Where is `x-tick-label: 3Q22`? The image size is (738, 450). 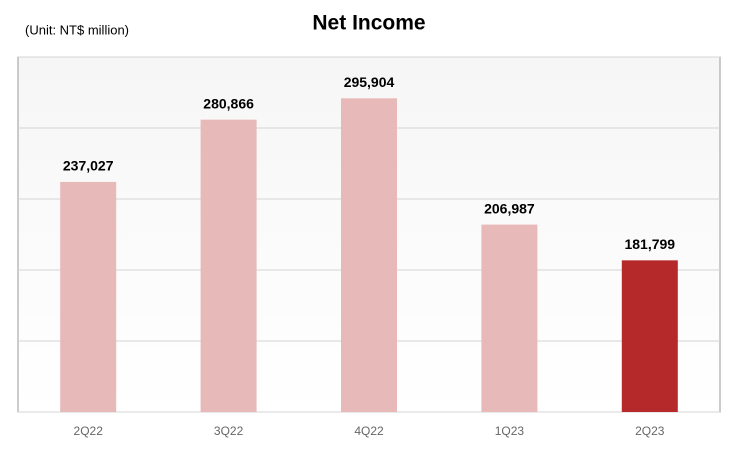
x-tick-label: 3Q22 is located at coordinates (229, 431).